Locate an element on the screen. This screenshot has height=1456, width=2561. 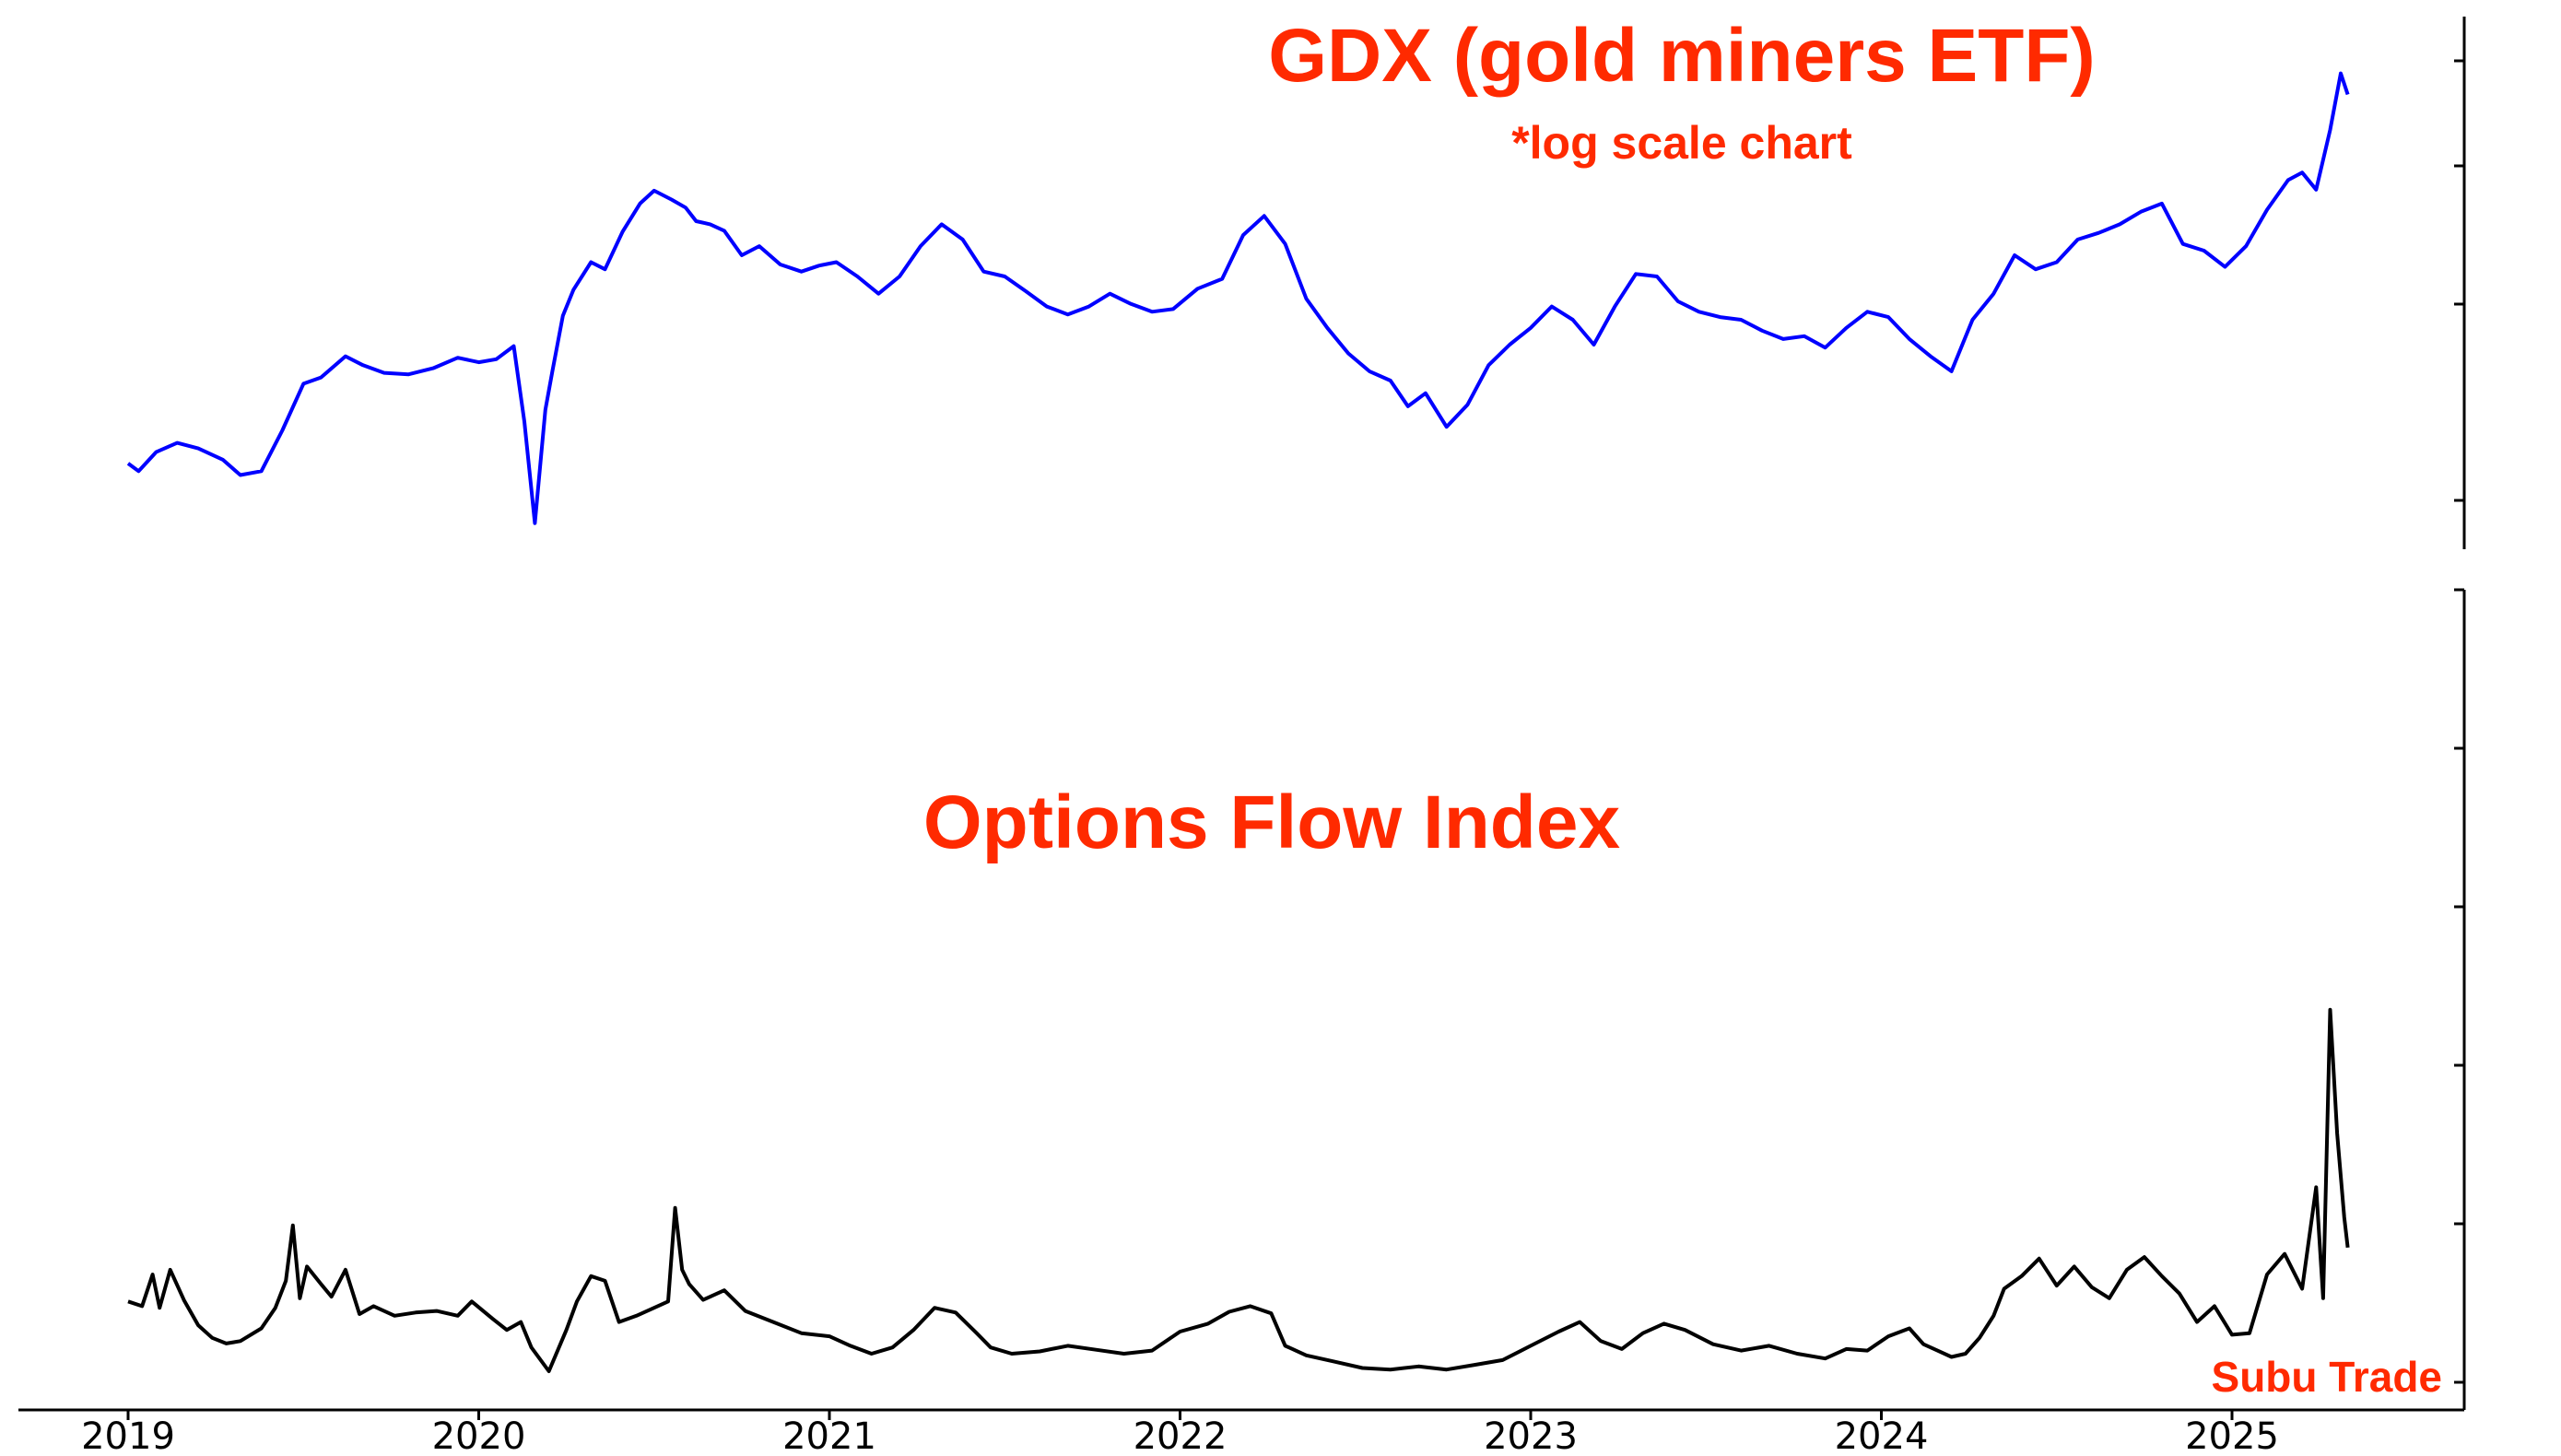
watermark: Subu Trade is located at coordinates (2327, 1377).